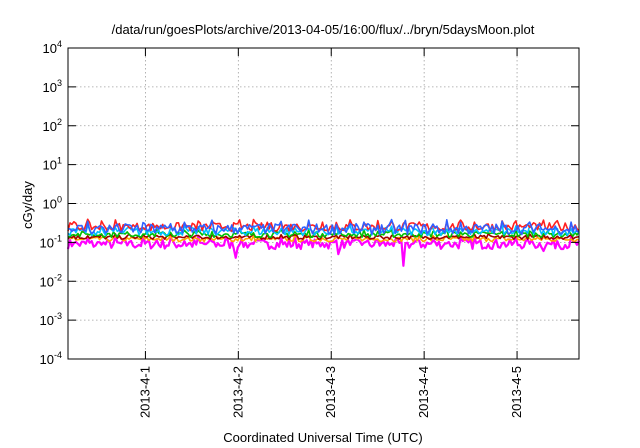  Describe the element at coordinates (423, 392) in the screenshot. I see `x-tick-label: 2013-4-4` at that location.